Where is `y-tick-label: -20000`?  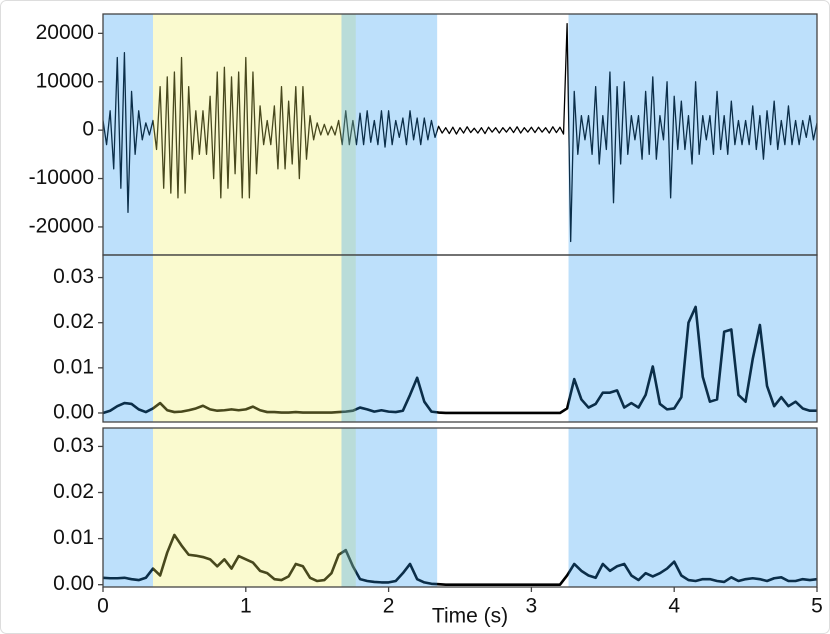 y-tick-label: -20000 is located at coordinates (61, 225).